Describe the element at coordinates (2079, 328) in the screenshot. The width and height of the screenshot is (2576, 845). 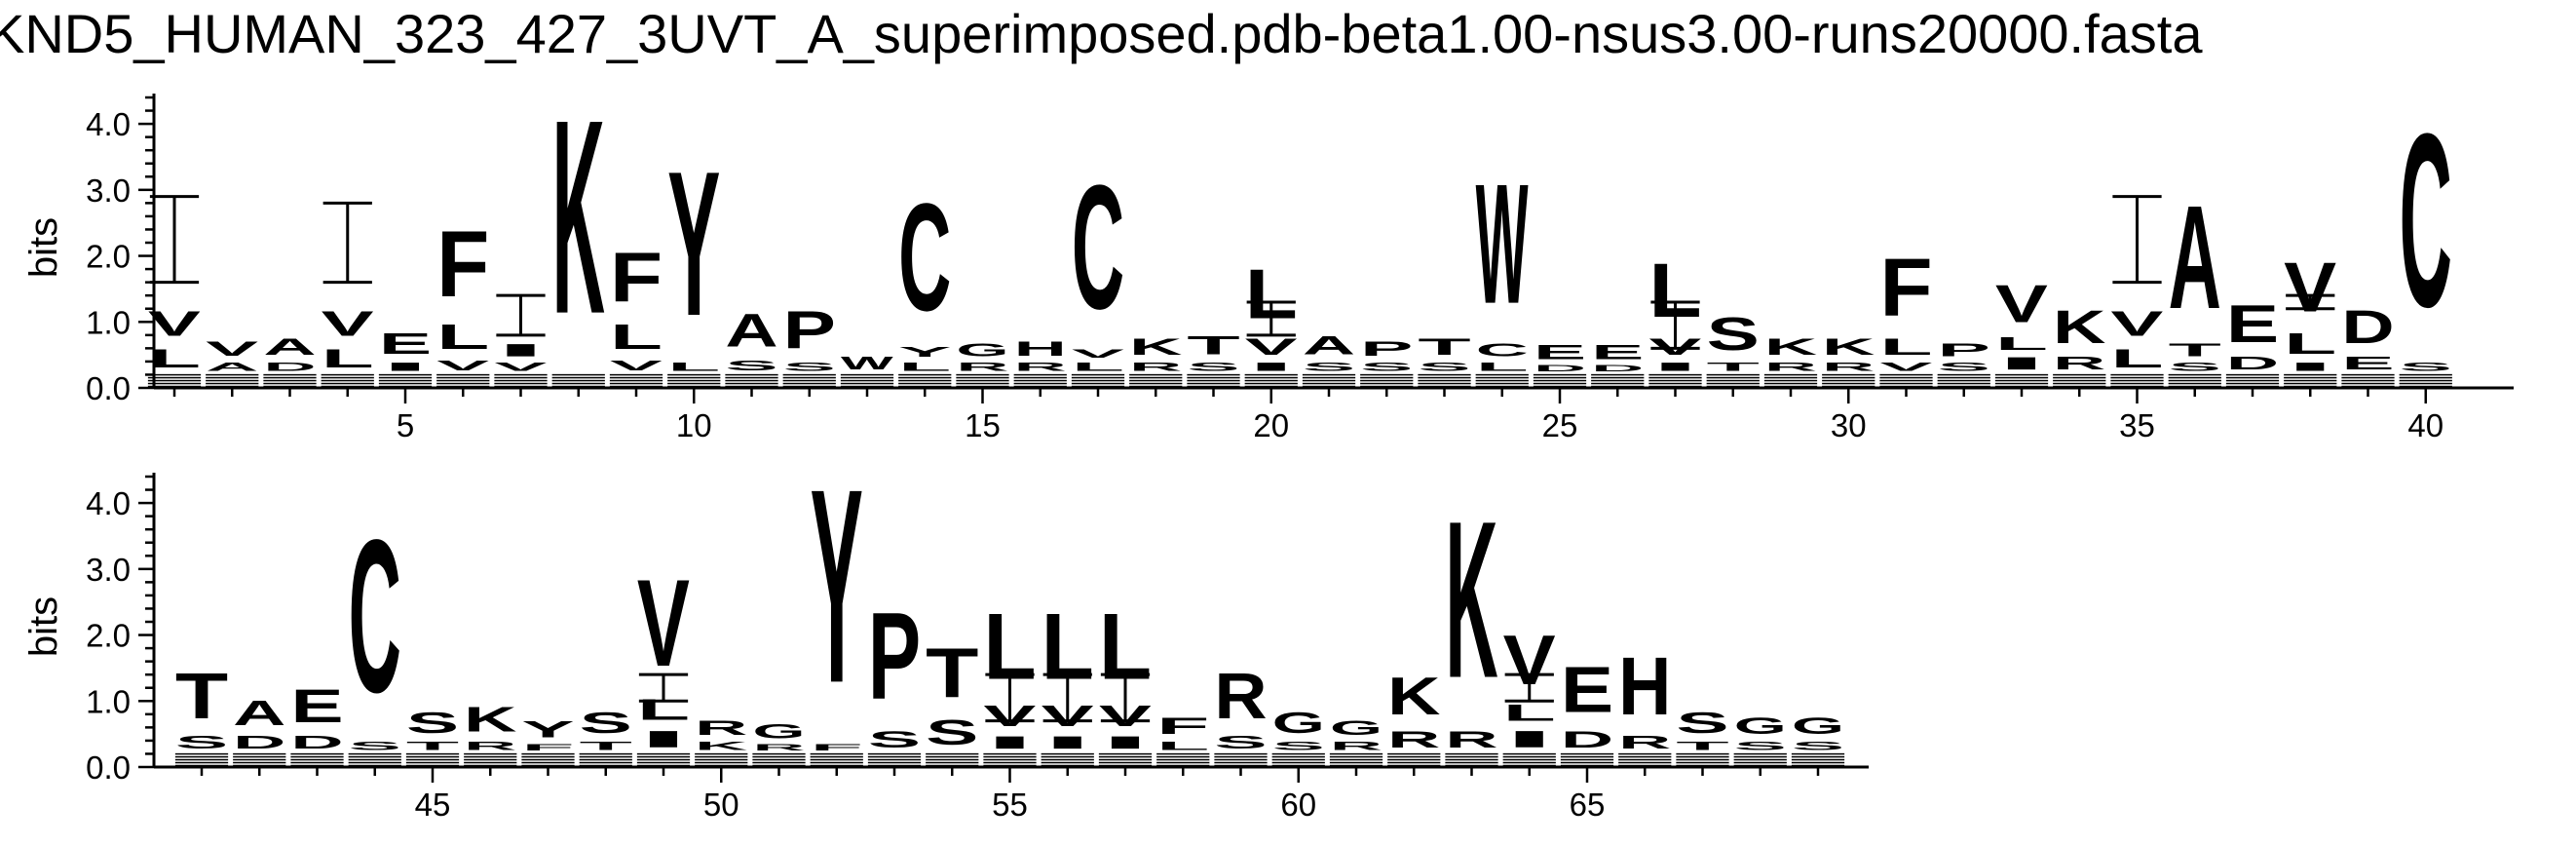
I see `logo-letter: K` at that location.